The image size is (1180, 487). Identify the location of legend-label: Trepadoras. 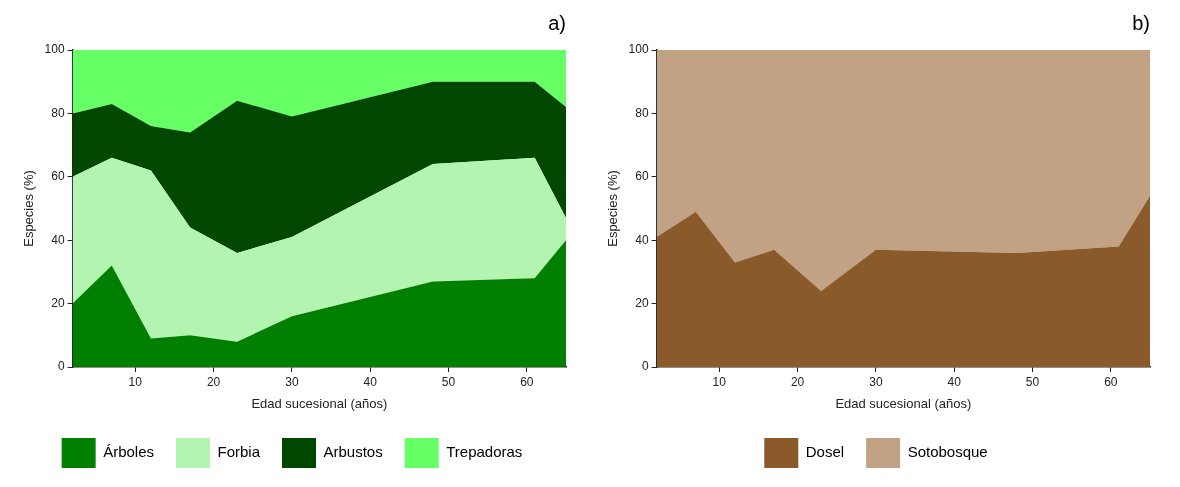
(484, 452).